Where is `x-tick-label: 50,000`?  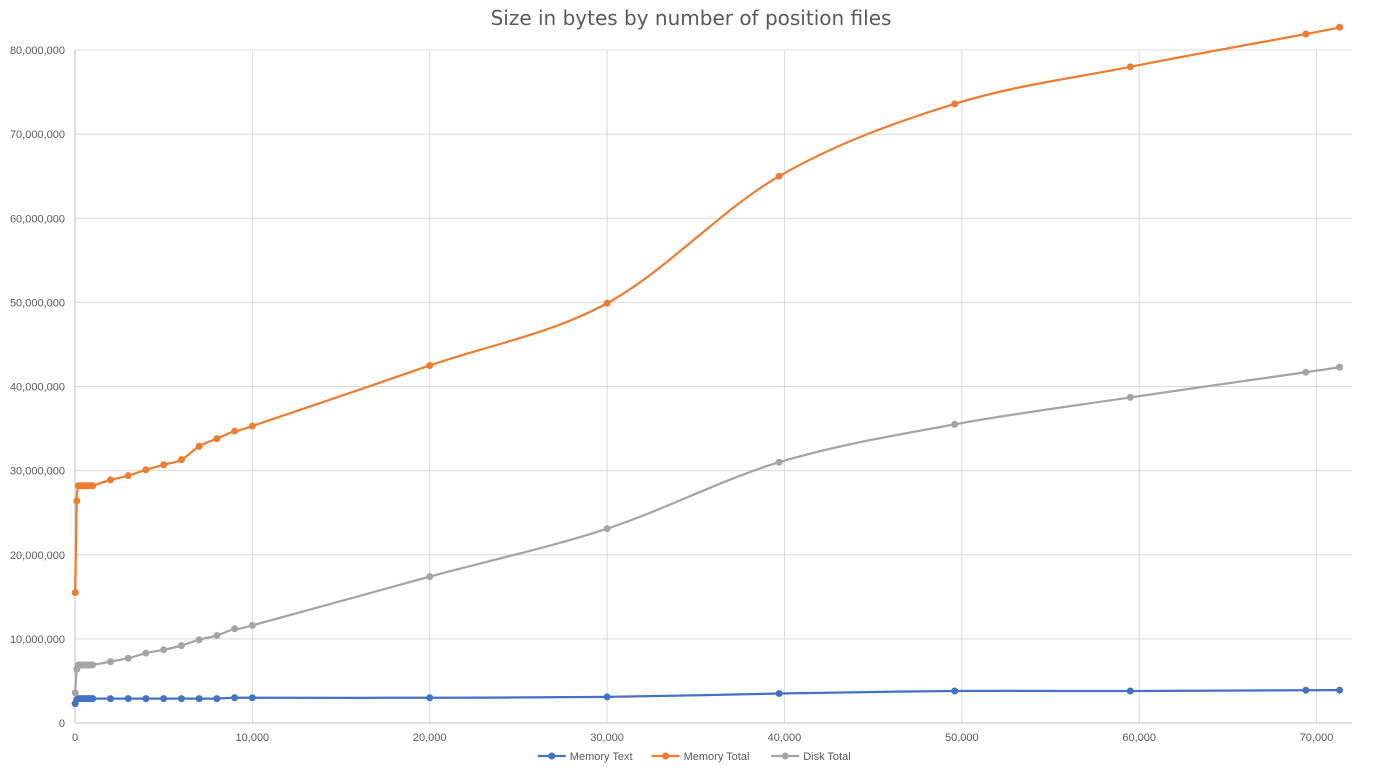 x-tick-label: 50,000 is located at coordinates (962, 738).